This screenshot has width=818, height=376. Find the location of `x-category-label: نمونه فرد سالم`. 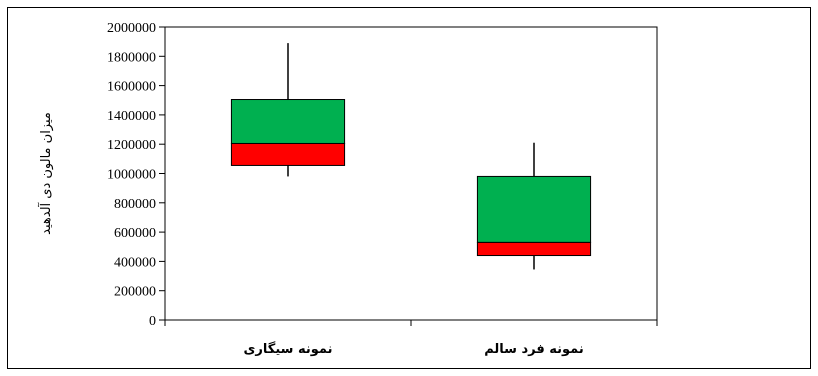

x-category-label: نمونه فرد سالم is located at coordinates (534, 349).